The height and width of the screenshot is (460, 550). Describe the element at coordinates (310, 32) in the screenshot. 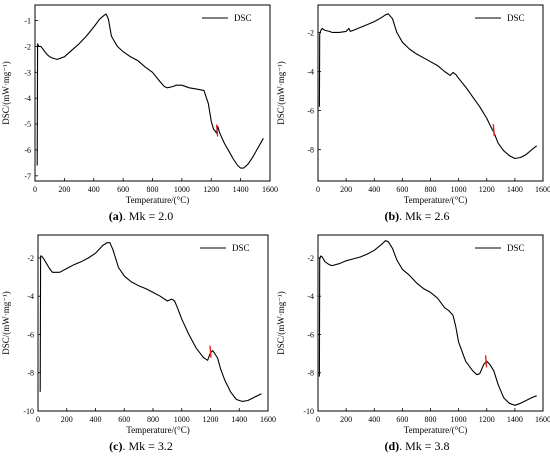

I see `y-tick-label-b-0: -2` at that location.